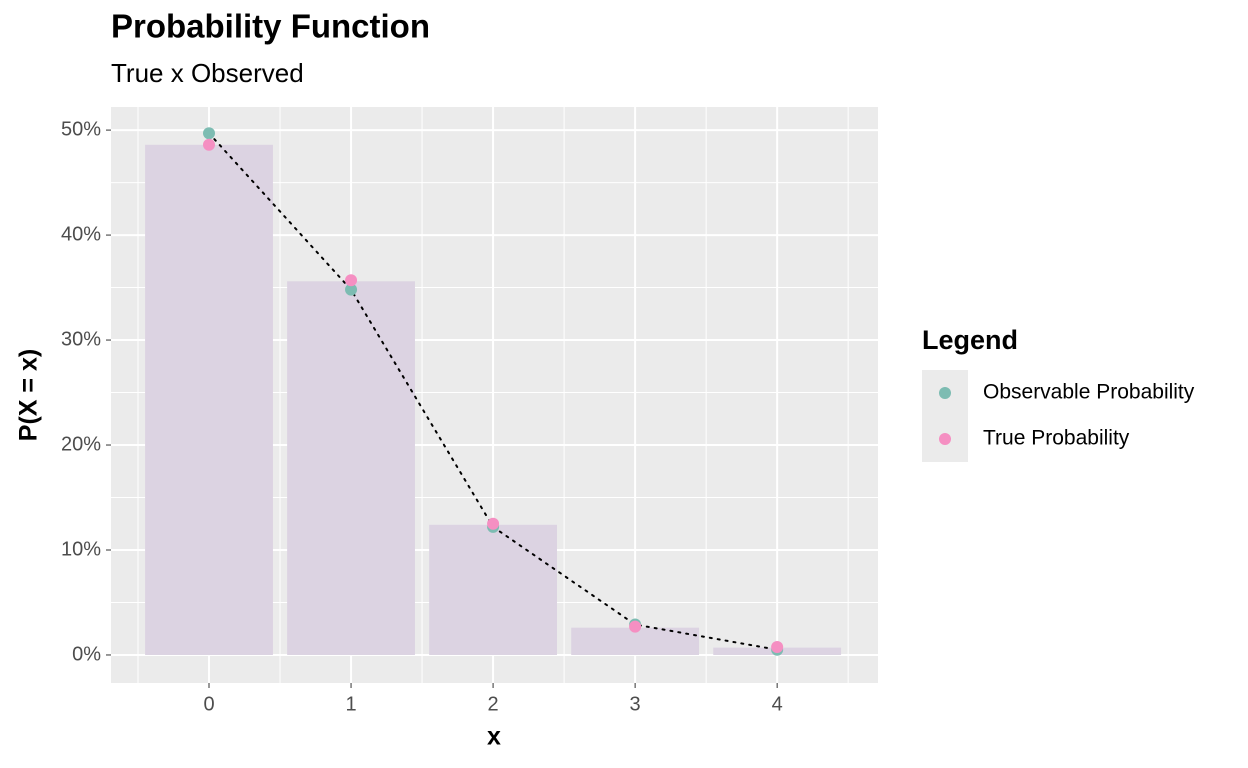  I want to click on chart-title: Probability Function, so click(270, 26).